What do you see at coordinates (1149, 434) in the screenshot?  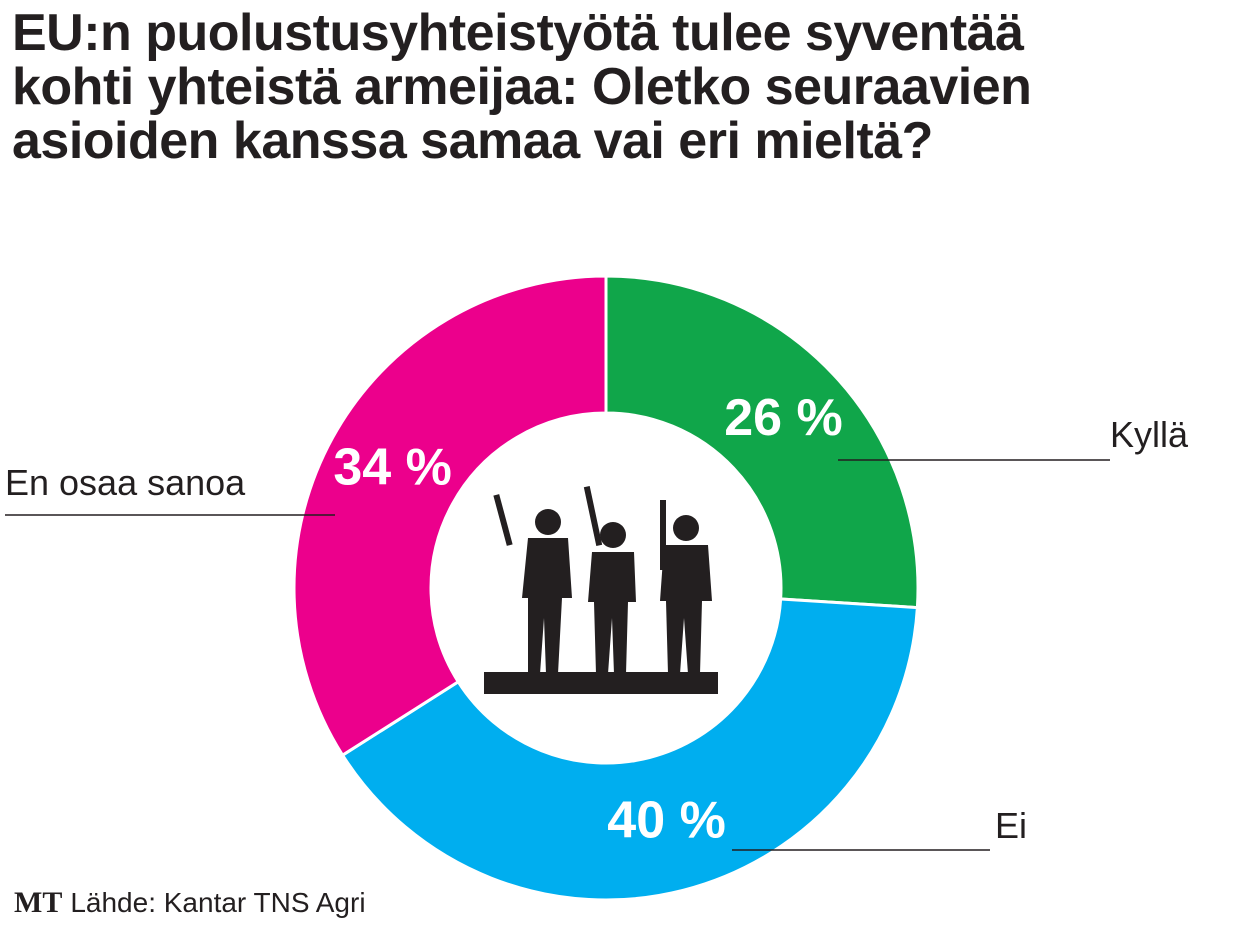 I see `category-label: Kyllä` at bounding box center [1149, 434].